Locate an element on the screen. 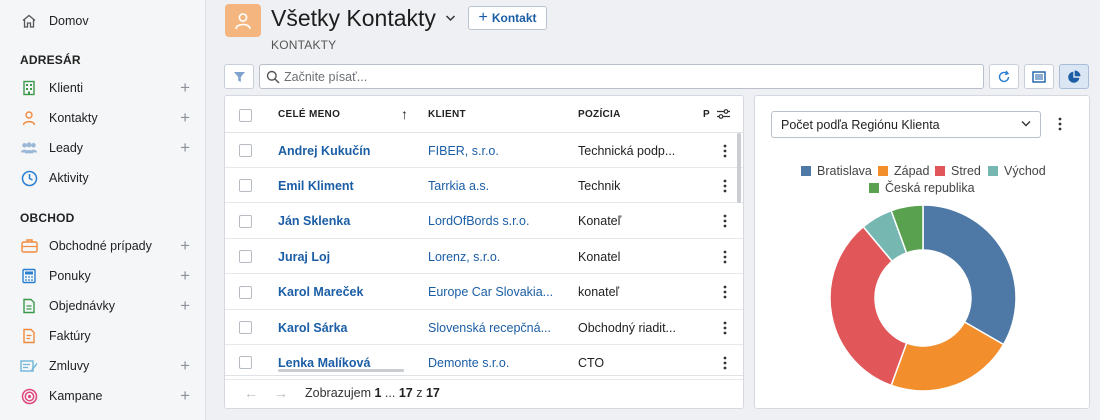  legend-item: Západ is located at coordinates (903, 171).